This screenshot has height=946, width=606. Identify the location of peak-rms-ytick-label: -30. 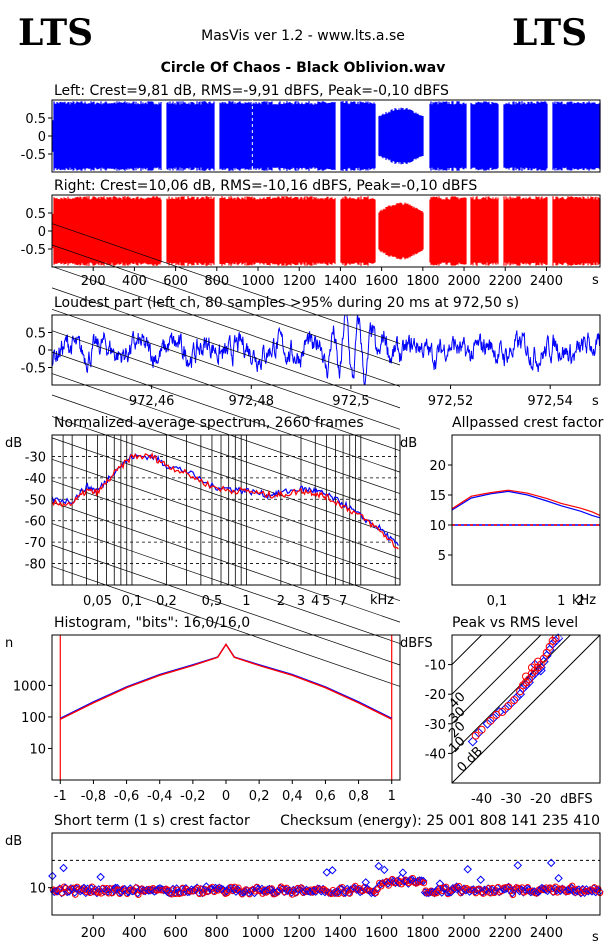
(435, 725).